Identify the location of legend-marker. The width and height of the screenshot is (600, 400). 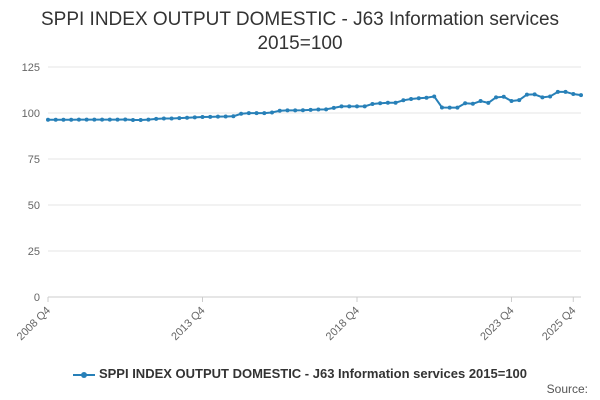
(83, 375).